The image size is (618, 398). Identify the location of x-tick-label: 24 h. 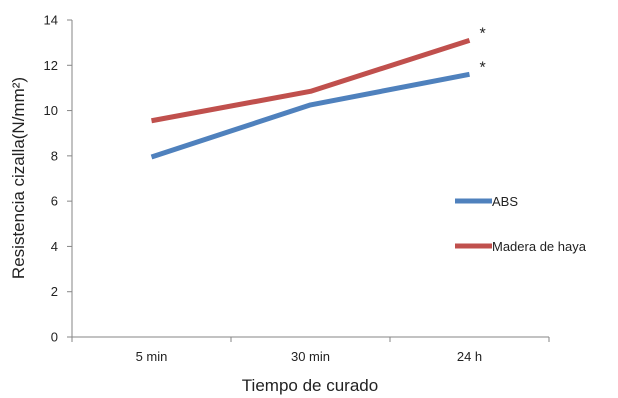
(469, 356).